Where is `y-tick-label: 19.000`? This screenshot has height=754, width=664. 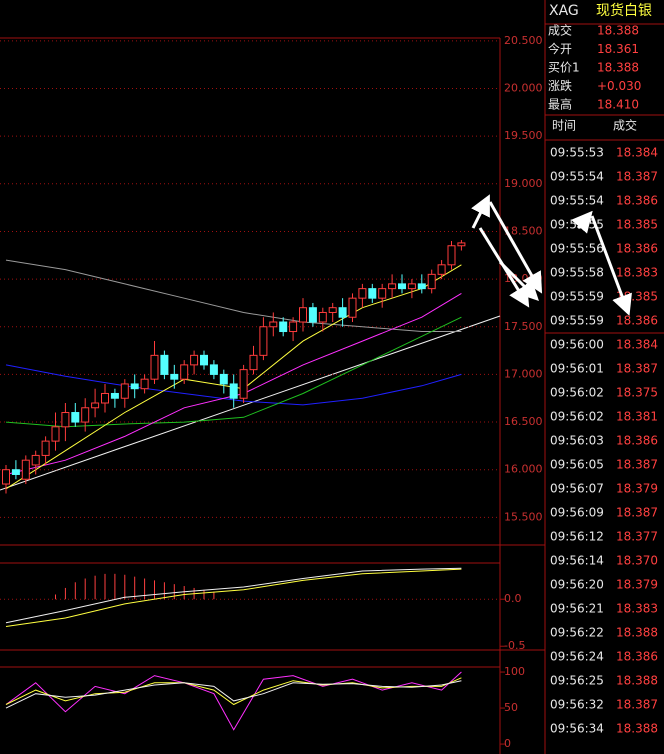
y-tick-label: 19.000 is located at coordinates (523, 183).